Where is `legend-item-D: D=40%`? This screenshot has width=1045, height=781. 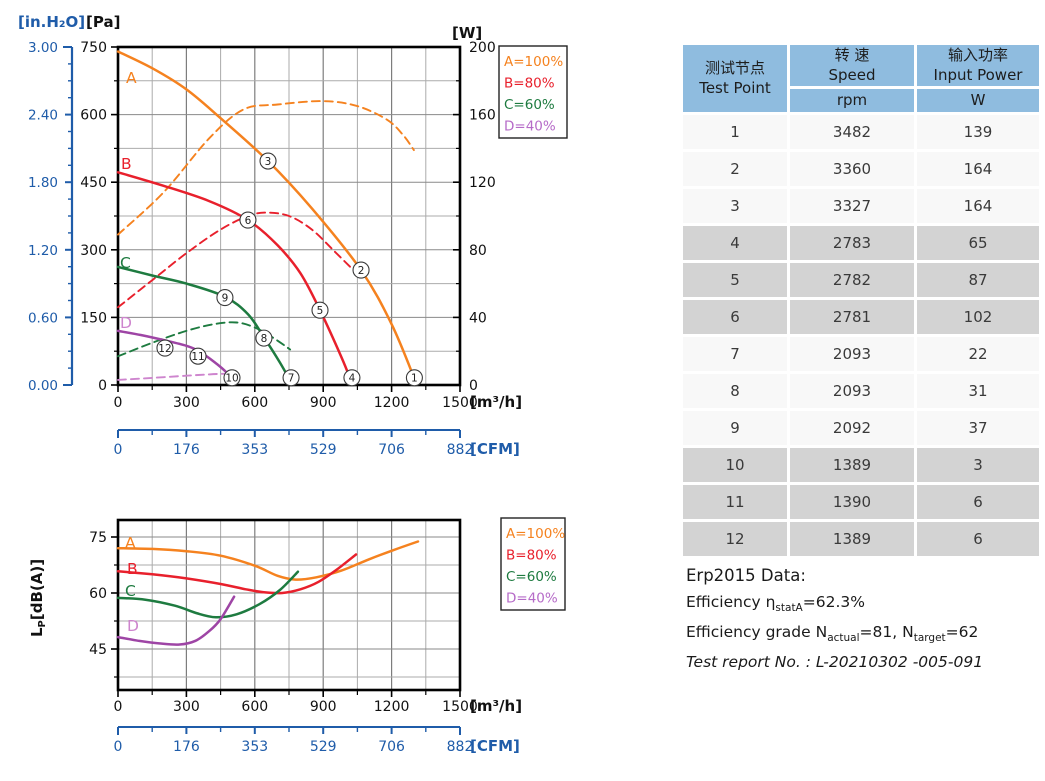
legend-item-D: D=40% is located at coordinates (530, 127).